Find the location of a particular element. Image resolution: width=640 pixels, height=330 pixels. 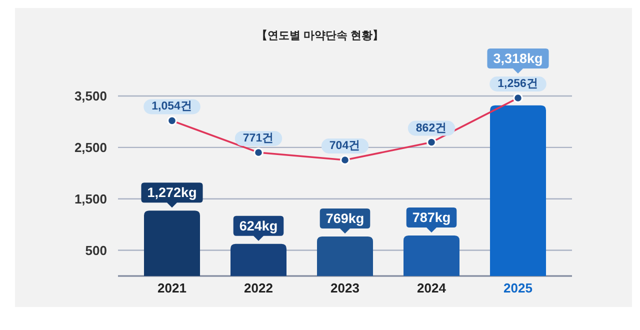

data-label: 787kg is located at coordinates (431, 218).